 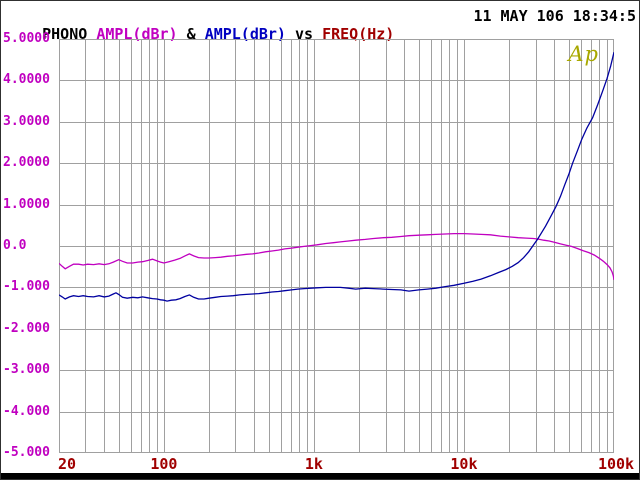 I want to click on y-axis-tick-label: 3.0000, so click(x=26, y=121).